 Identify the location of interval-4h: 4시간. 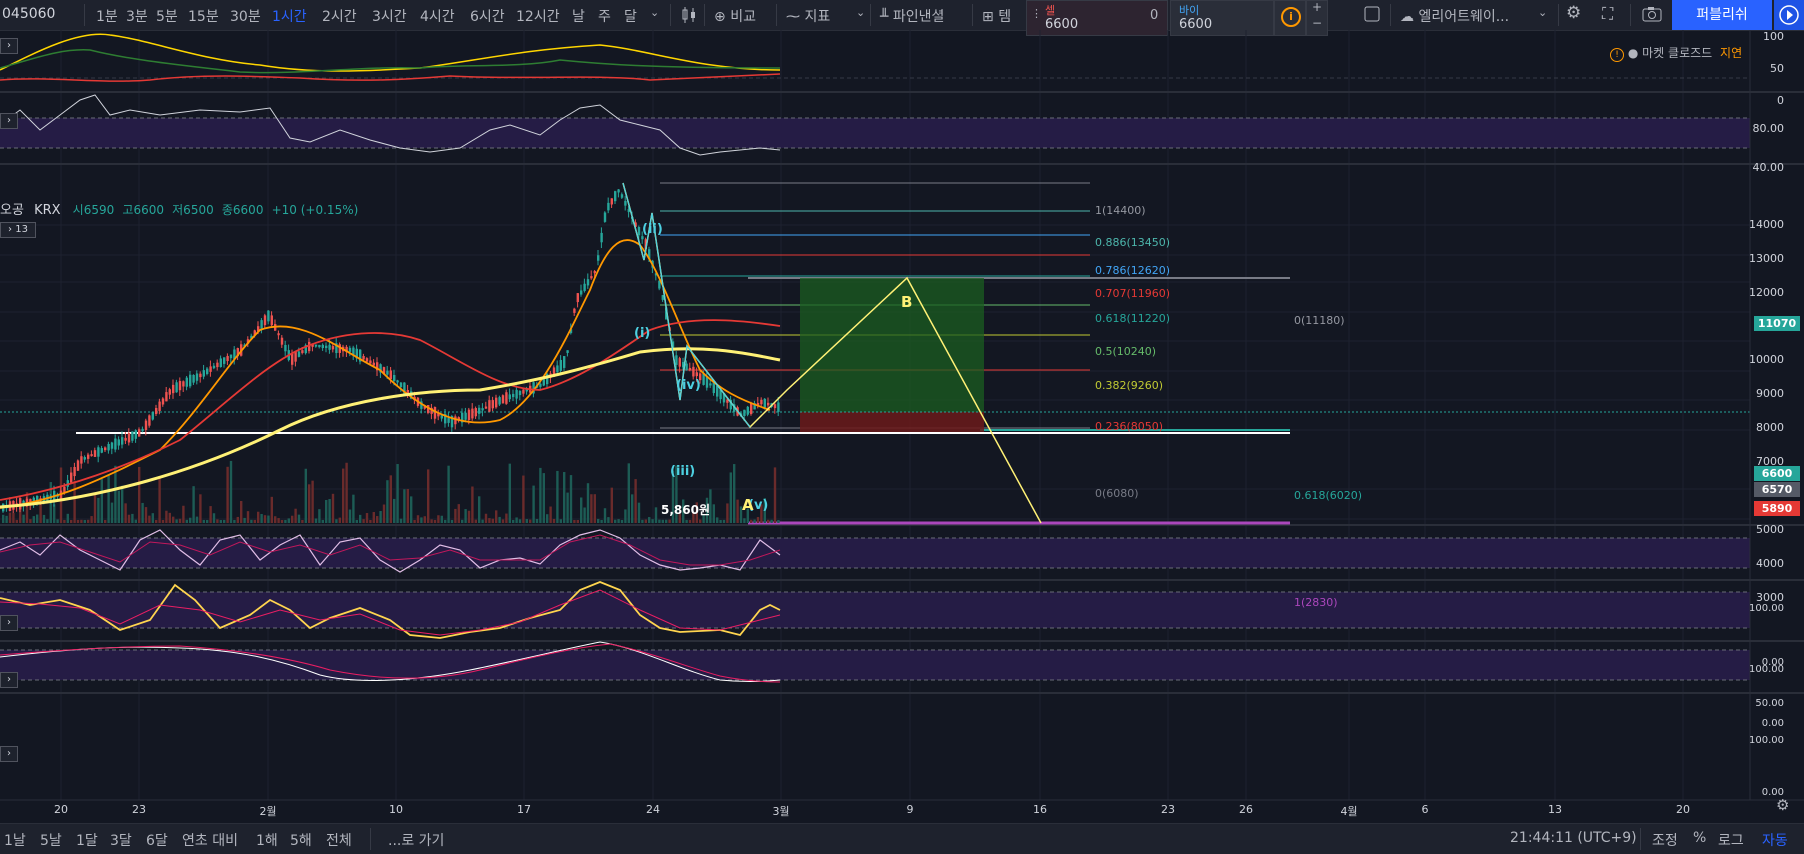
(437, 17).